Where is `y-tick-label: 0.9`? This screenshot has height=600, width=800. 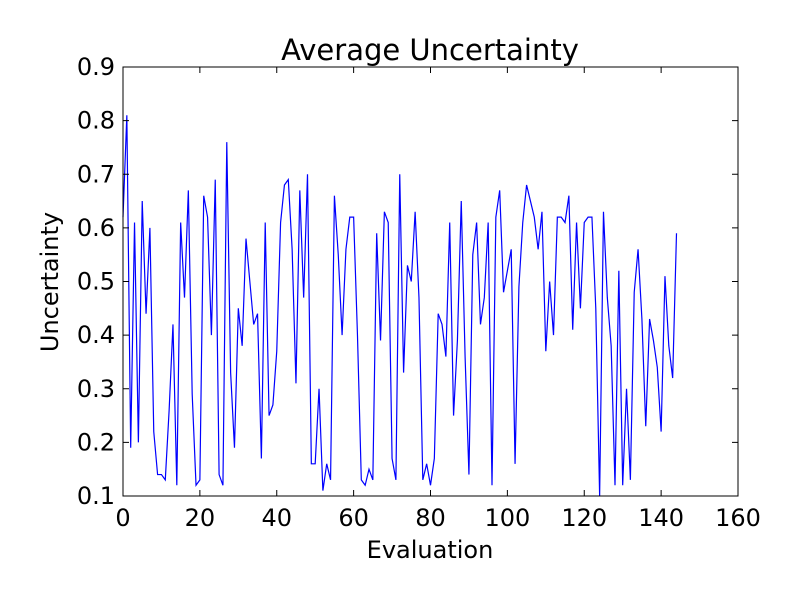
y-tick-label: 0.9 is located at coordinates (96, 67).